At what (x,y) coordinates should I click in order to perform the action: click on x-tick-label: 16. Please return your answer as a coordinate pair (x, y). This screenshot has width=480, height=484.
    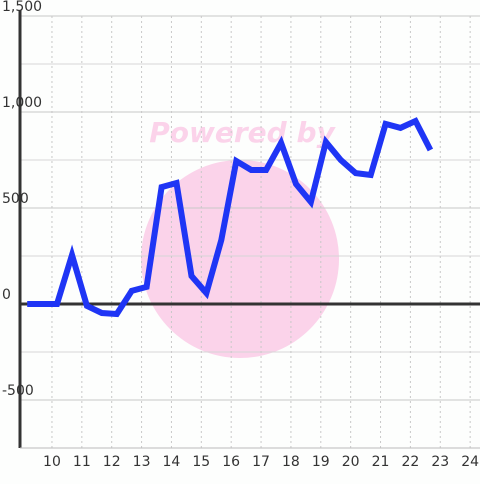
    Looking at the image, I should click on (231, 462).